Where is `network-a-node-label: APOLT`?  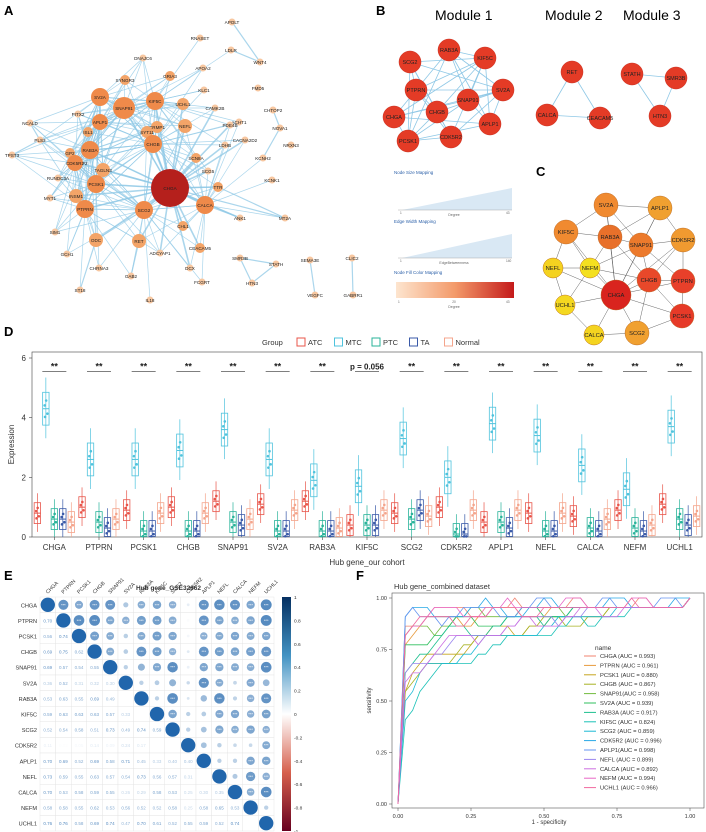
network-a-node-label: APOLT is located at coordinates (232, 22).